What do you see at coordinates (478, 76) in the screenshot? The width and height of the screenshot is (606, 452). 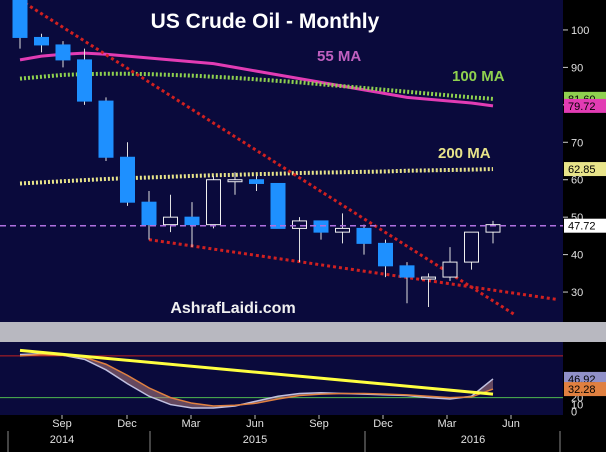 I see `ma100-label: 100 MA` at bounding box center [478, 76].